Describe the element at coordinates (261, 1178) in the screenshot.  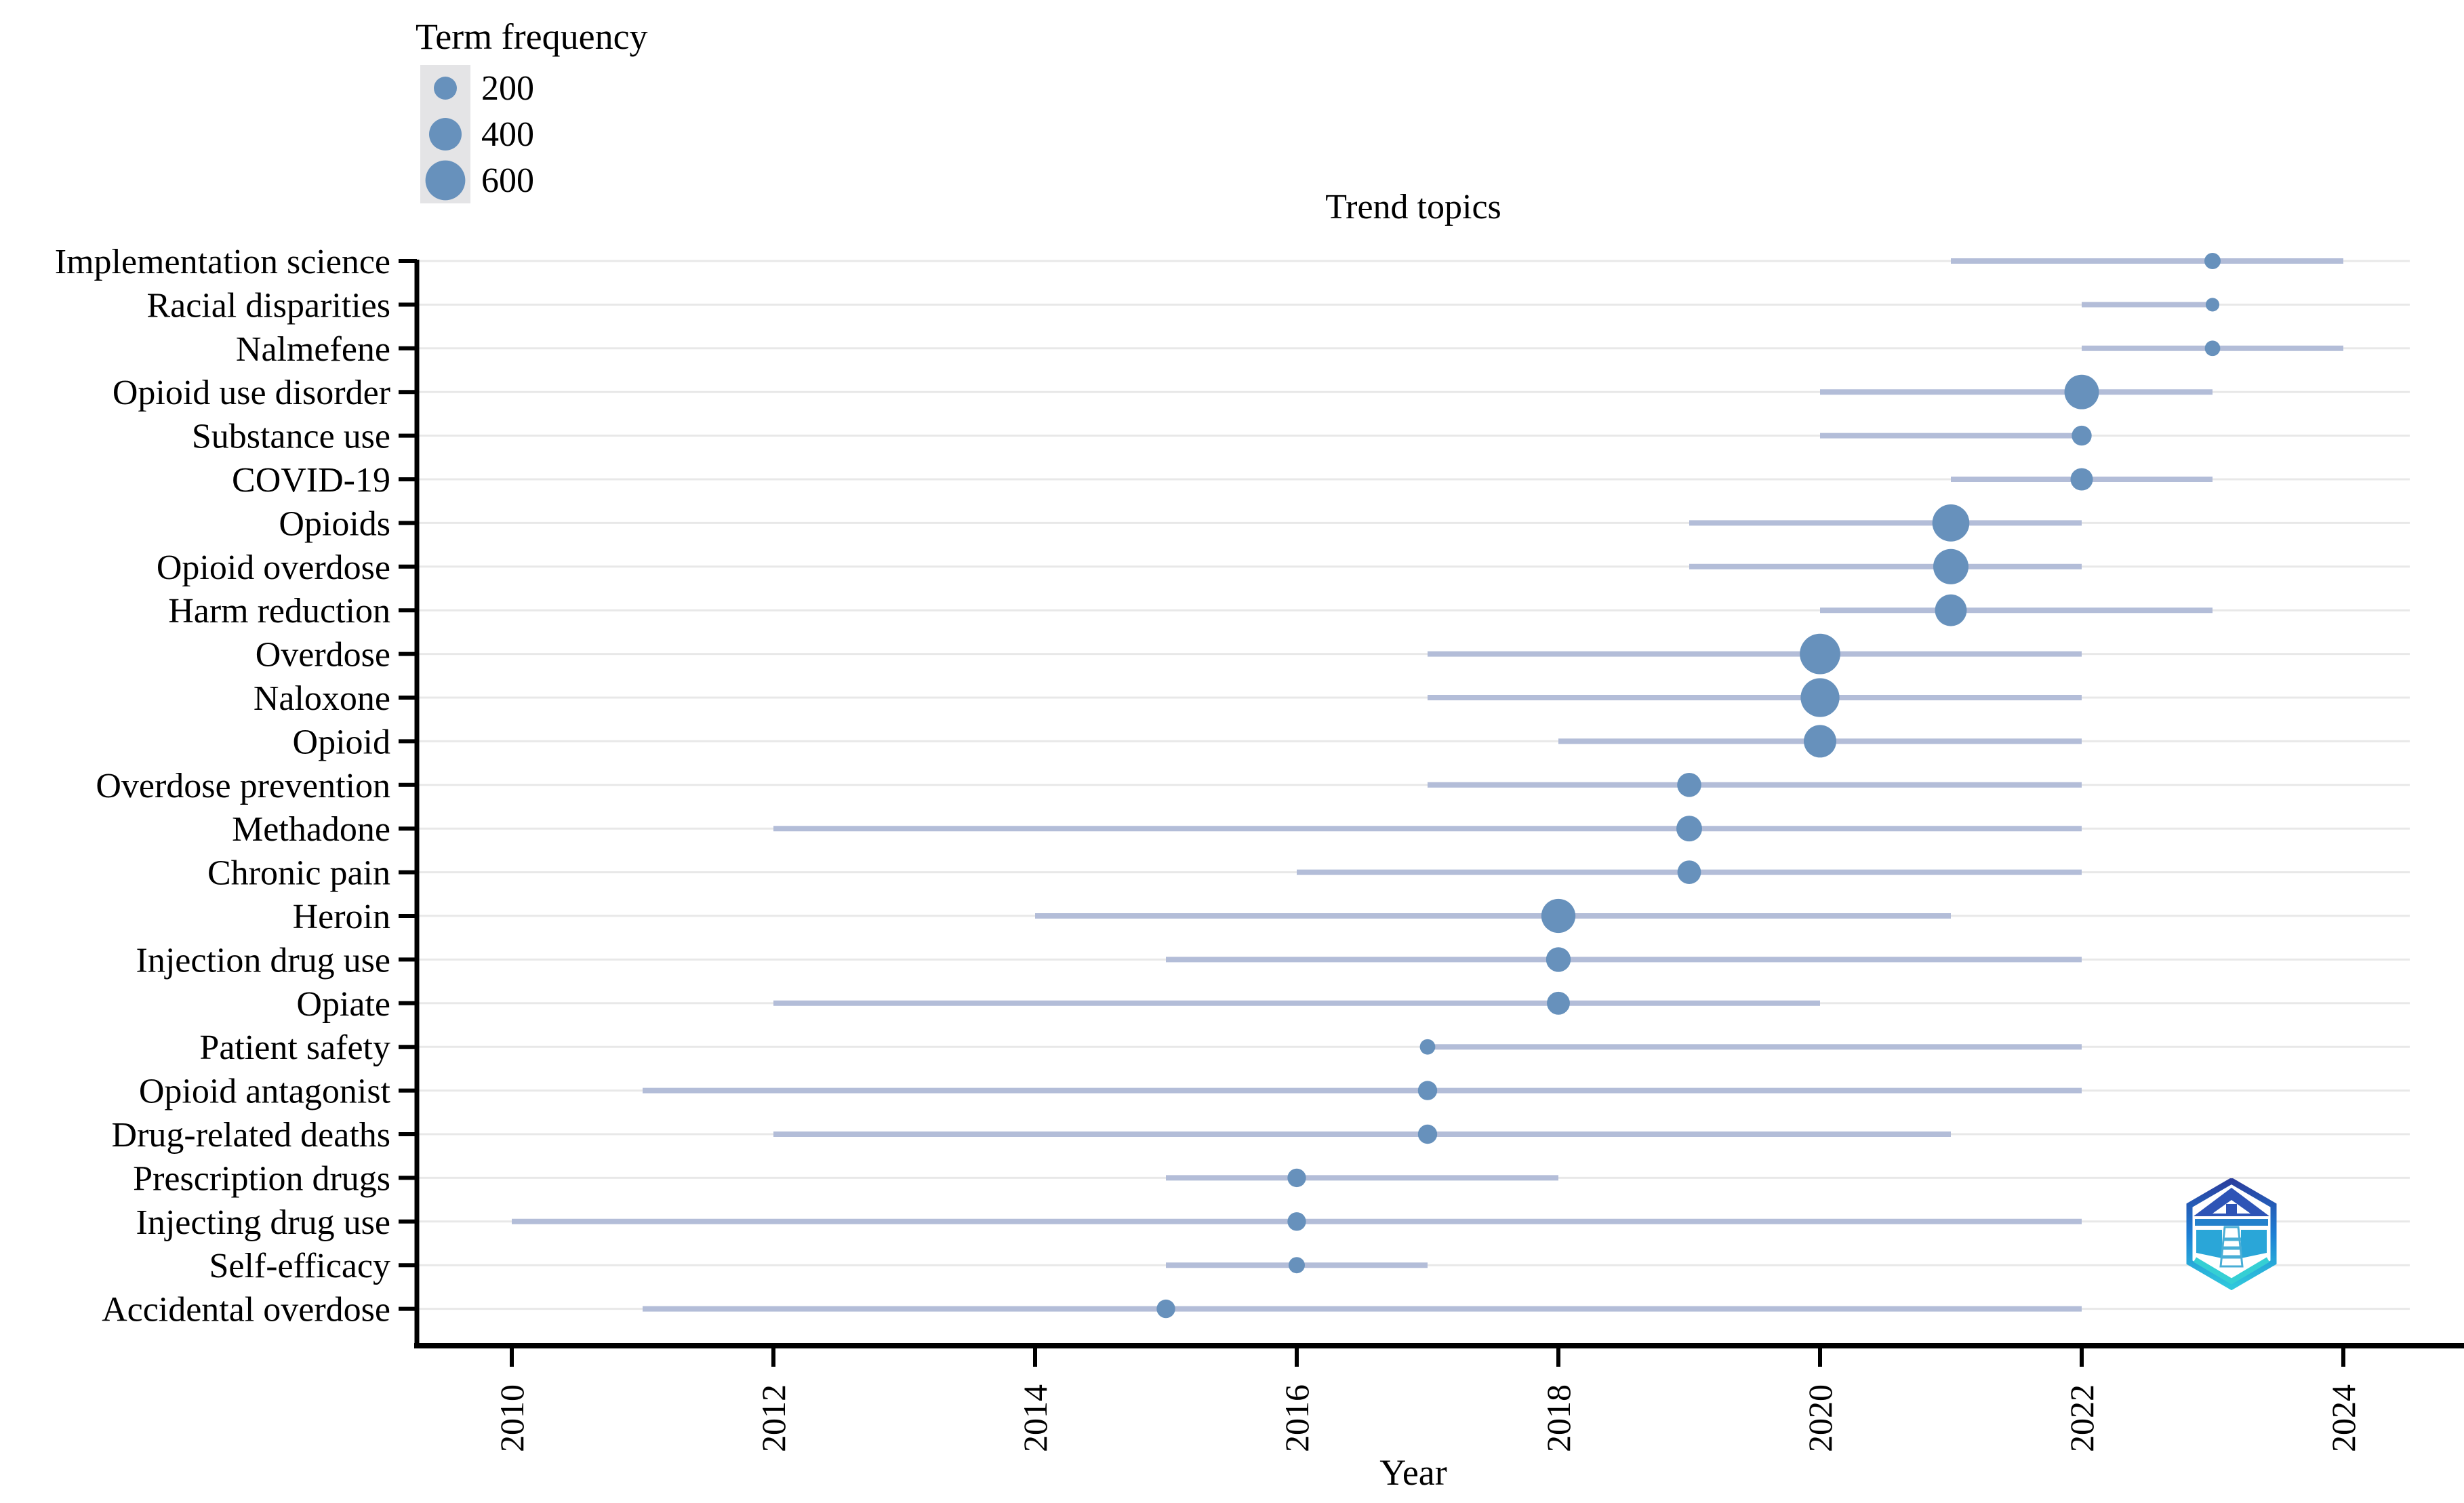
I see `y-axis-label: Prescription drugs` at that location.